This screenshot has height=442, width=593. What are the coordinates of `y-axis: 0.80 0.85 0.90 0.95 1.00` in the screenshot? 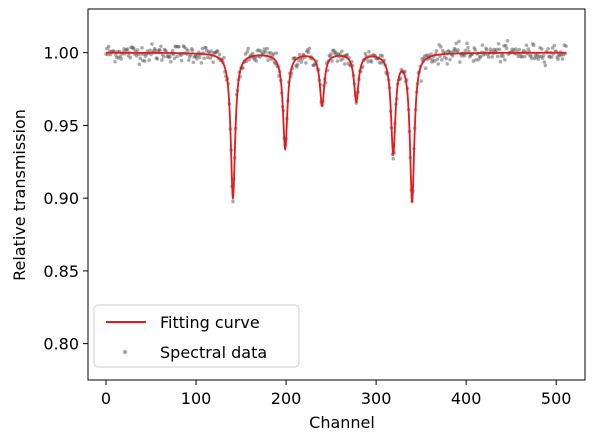 It's located at (65, 199).